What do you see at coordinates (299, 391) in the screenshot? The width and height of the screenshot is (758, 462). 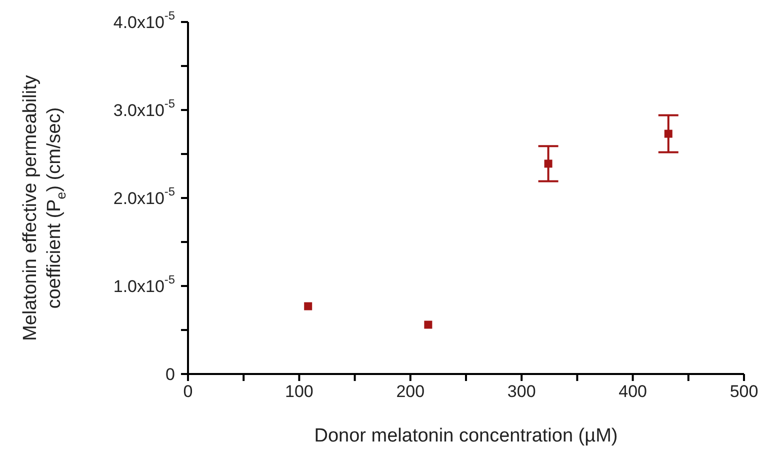 I see `x-tick-label: 100` at bounding box center [299, 391].